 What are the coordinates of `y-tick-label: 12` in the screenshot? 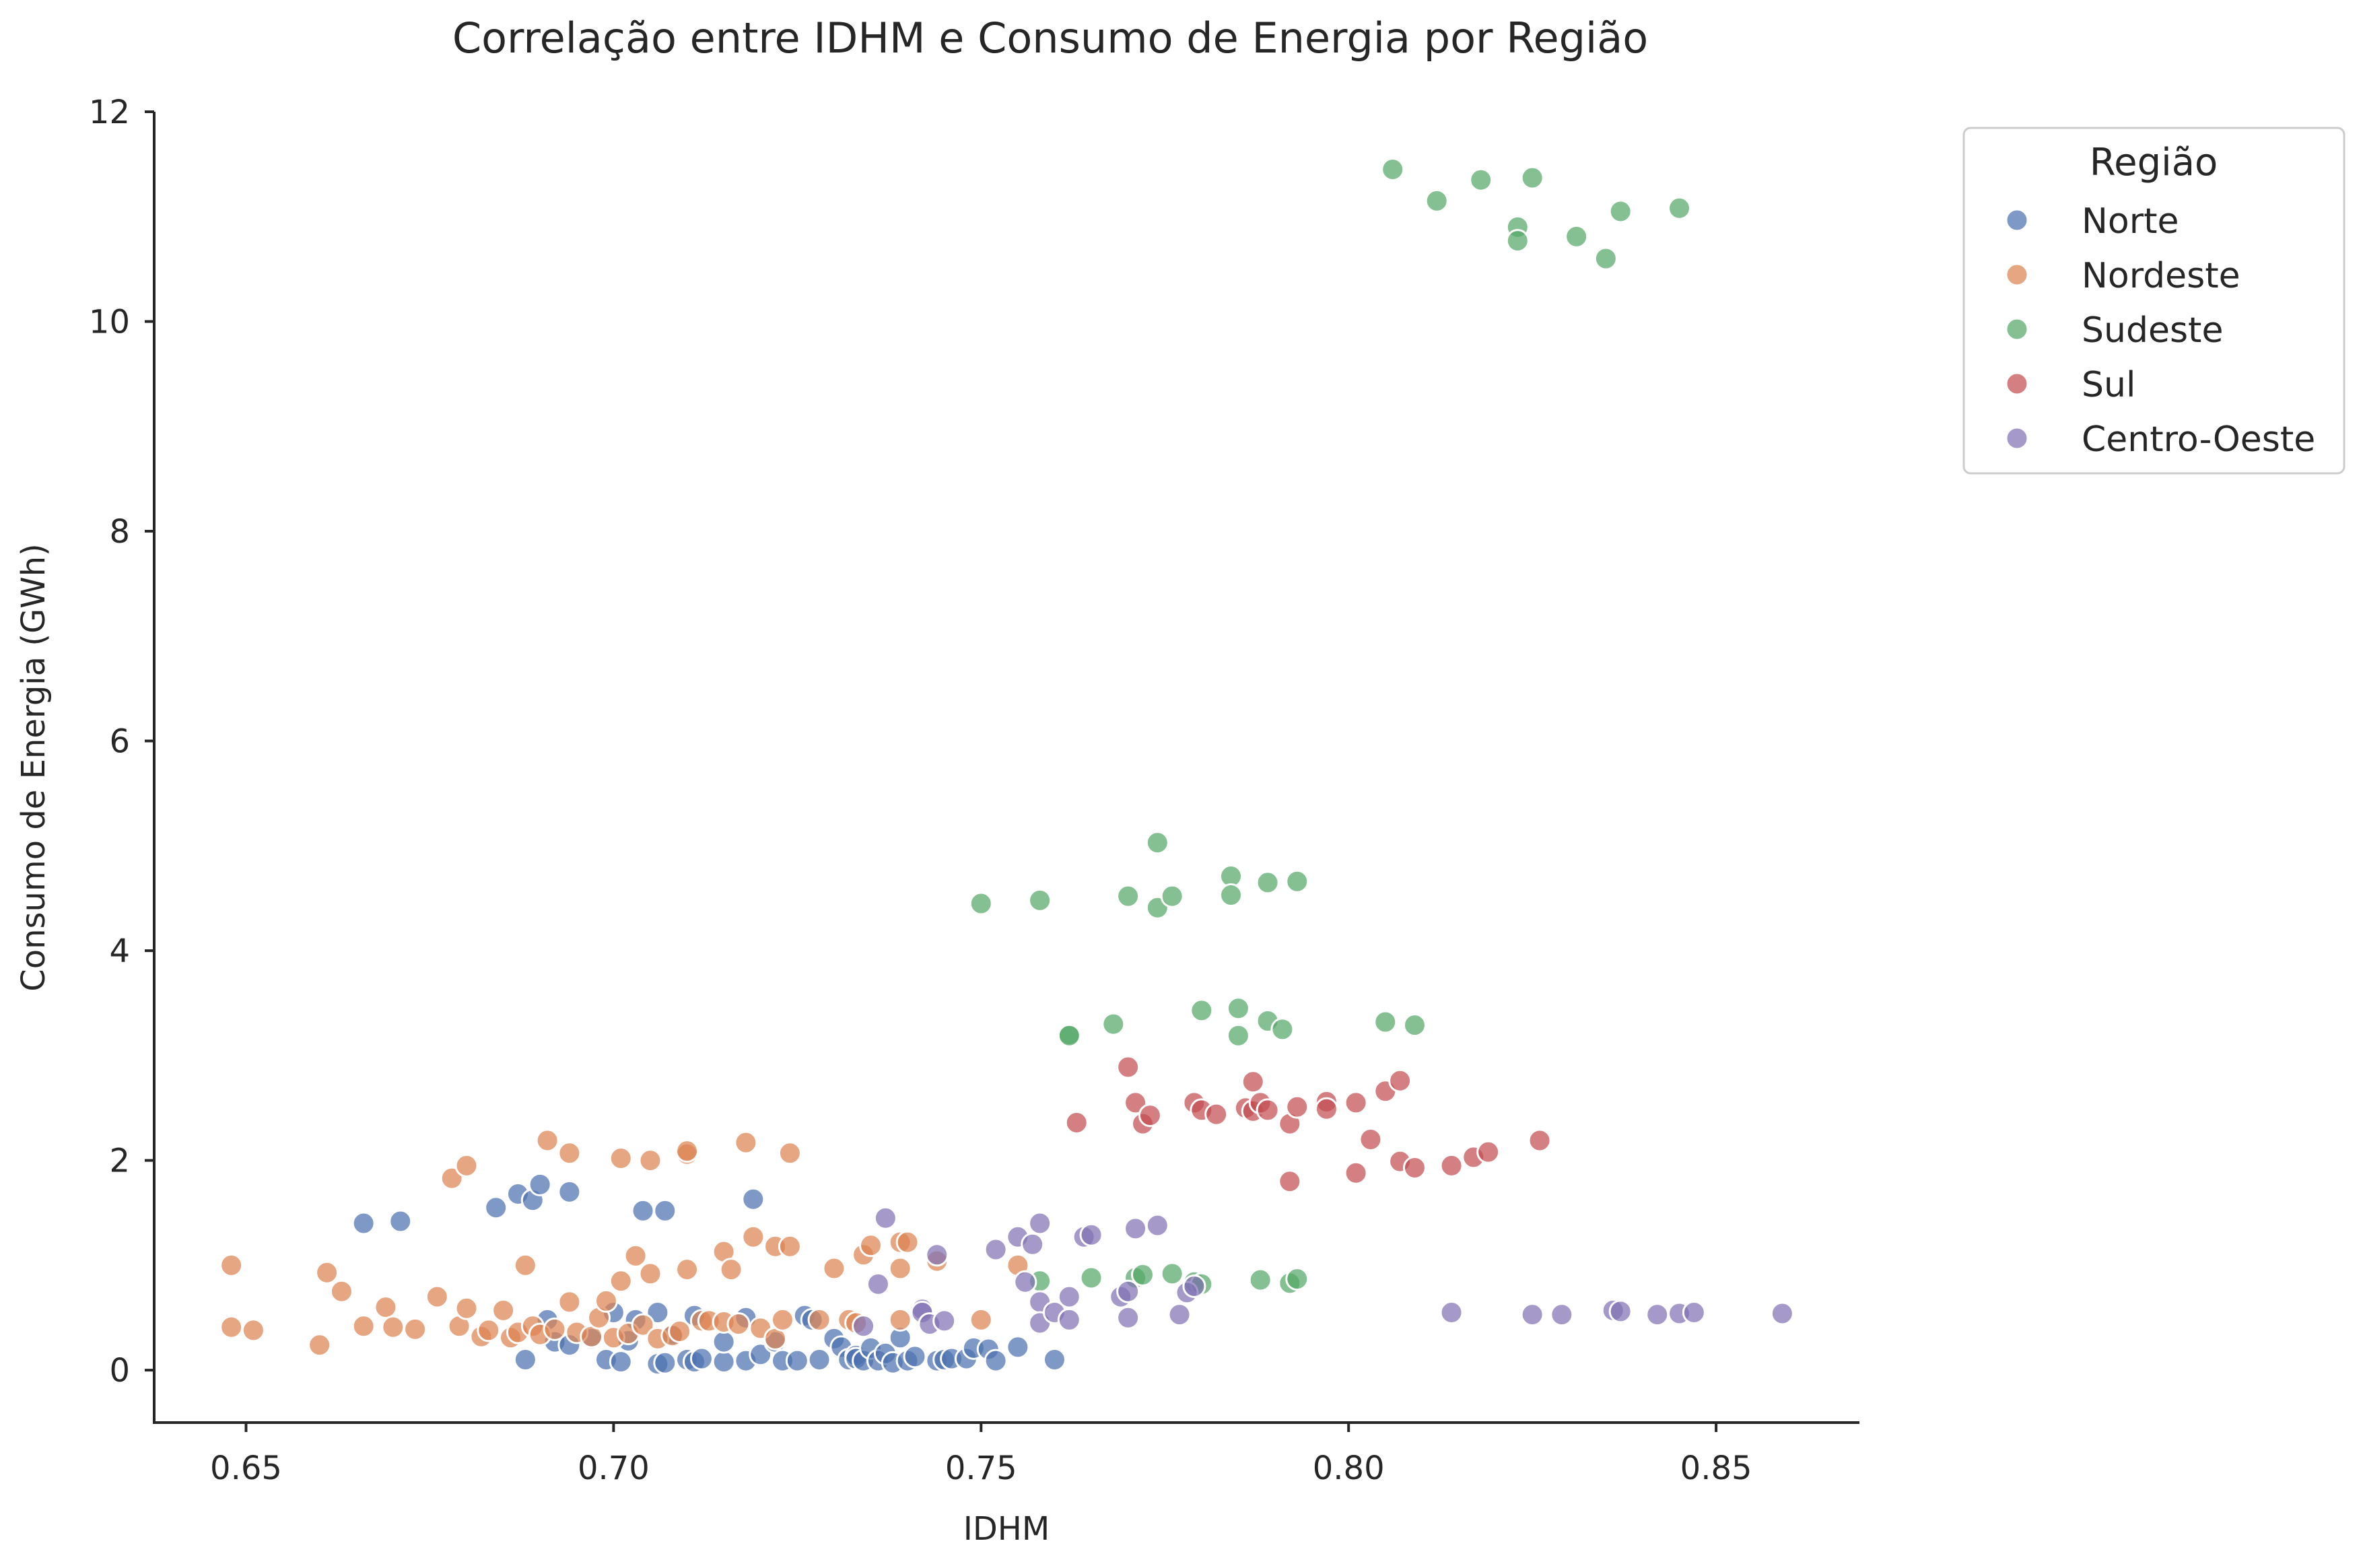 It's located at (109, 112).